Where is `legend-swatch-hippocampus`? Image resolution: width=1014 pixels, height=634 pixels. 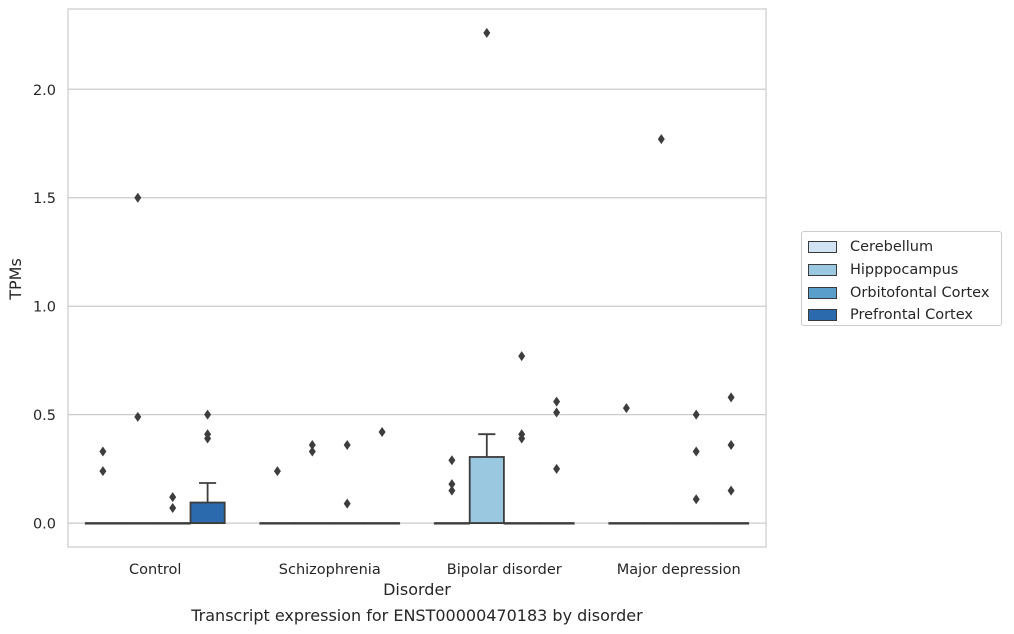
legend-swatch-hippocampus is located at coordinates (822, 270).